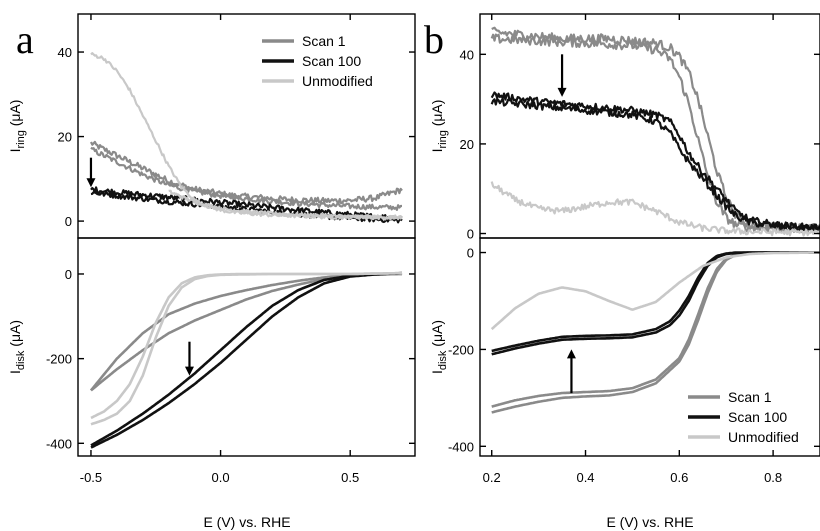 The height and width of the screenshot is (531, 820). Describe the element at coordinates (434, 39) in the screenshot. I see `panel-letter-b: b` at that location.